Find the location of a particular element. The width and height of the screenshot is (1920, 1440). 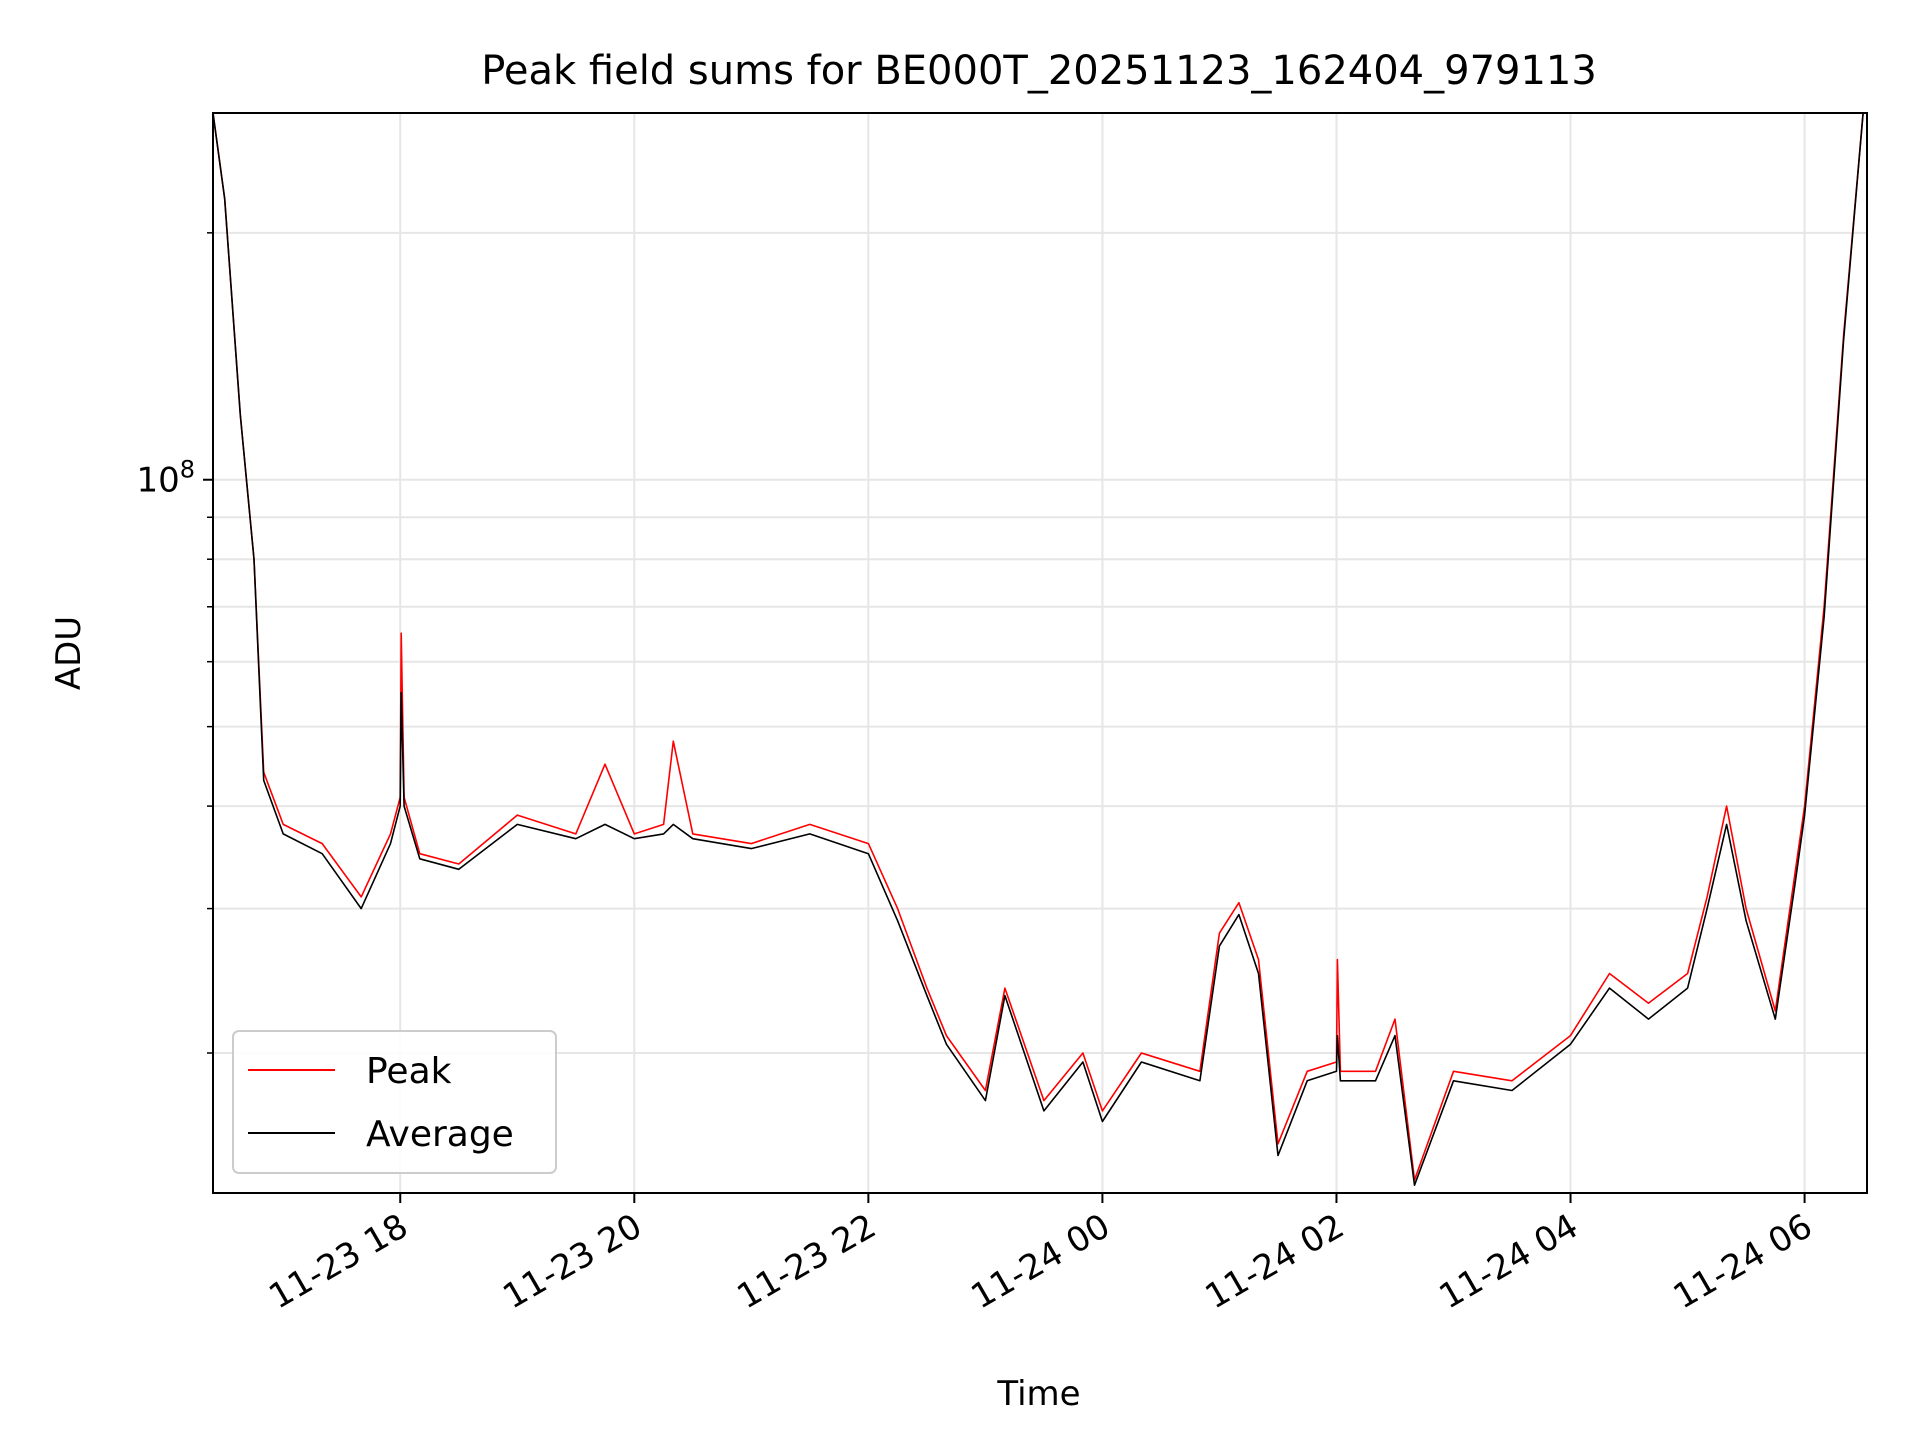

legend-label-average: Average is located at coordinates (440, 1134).